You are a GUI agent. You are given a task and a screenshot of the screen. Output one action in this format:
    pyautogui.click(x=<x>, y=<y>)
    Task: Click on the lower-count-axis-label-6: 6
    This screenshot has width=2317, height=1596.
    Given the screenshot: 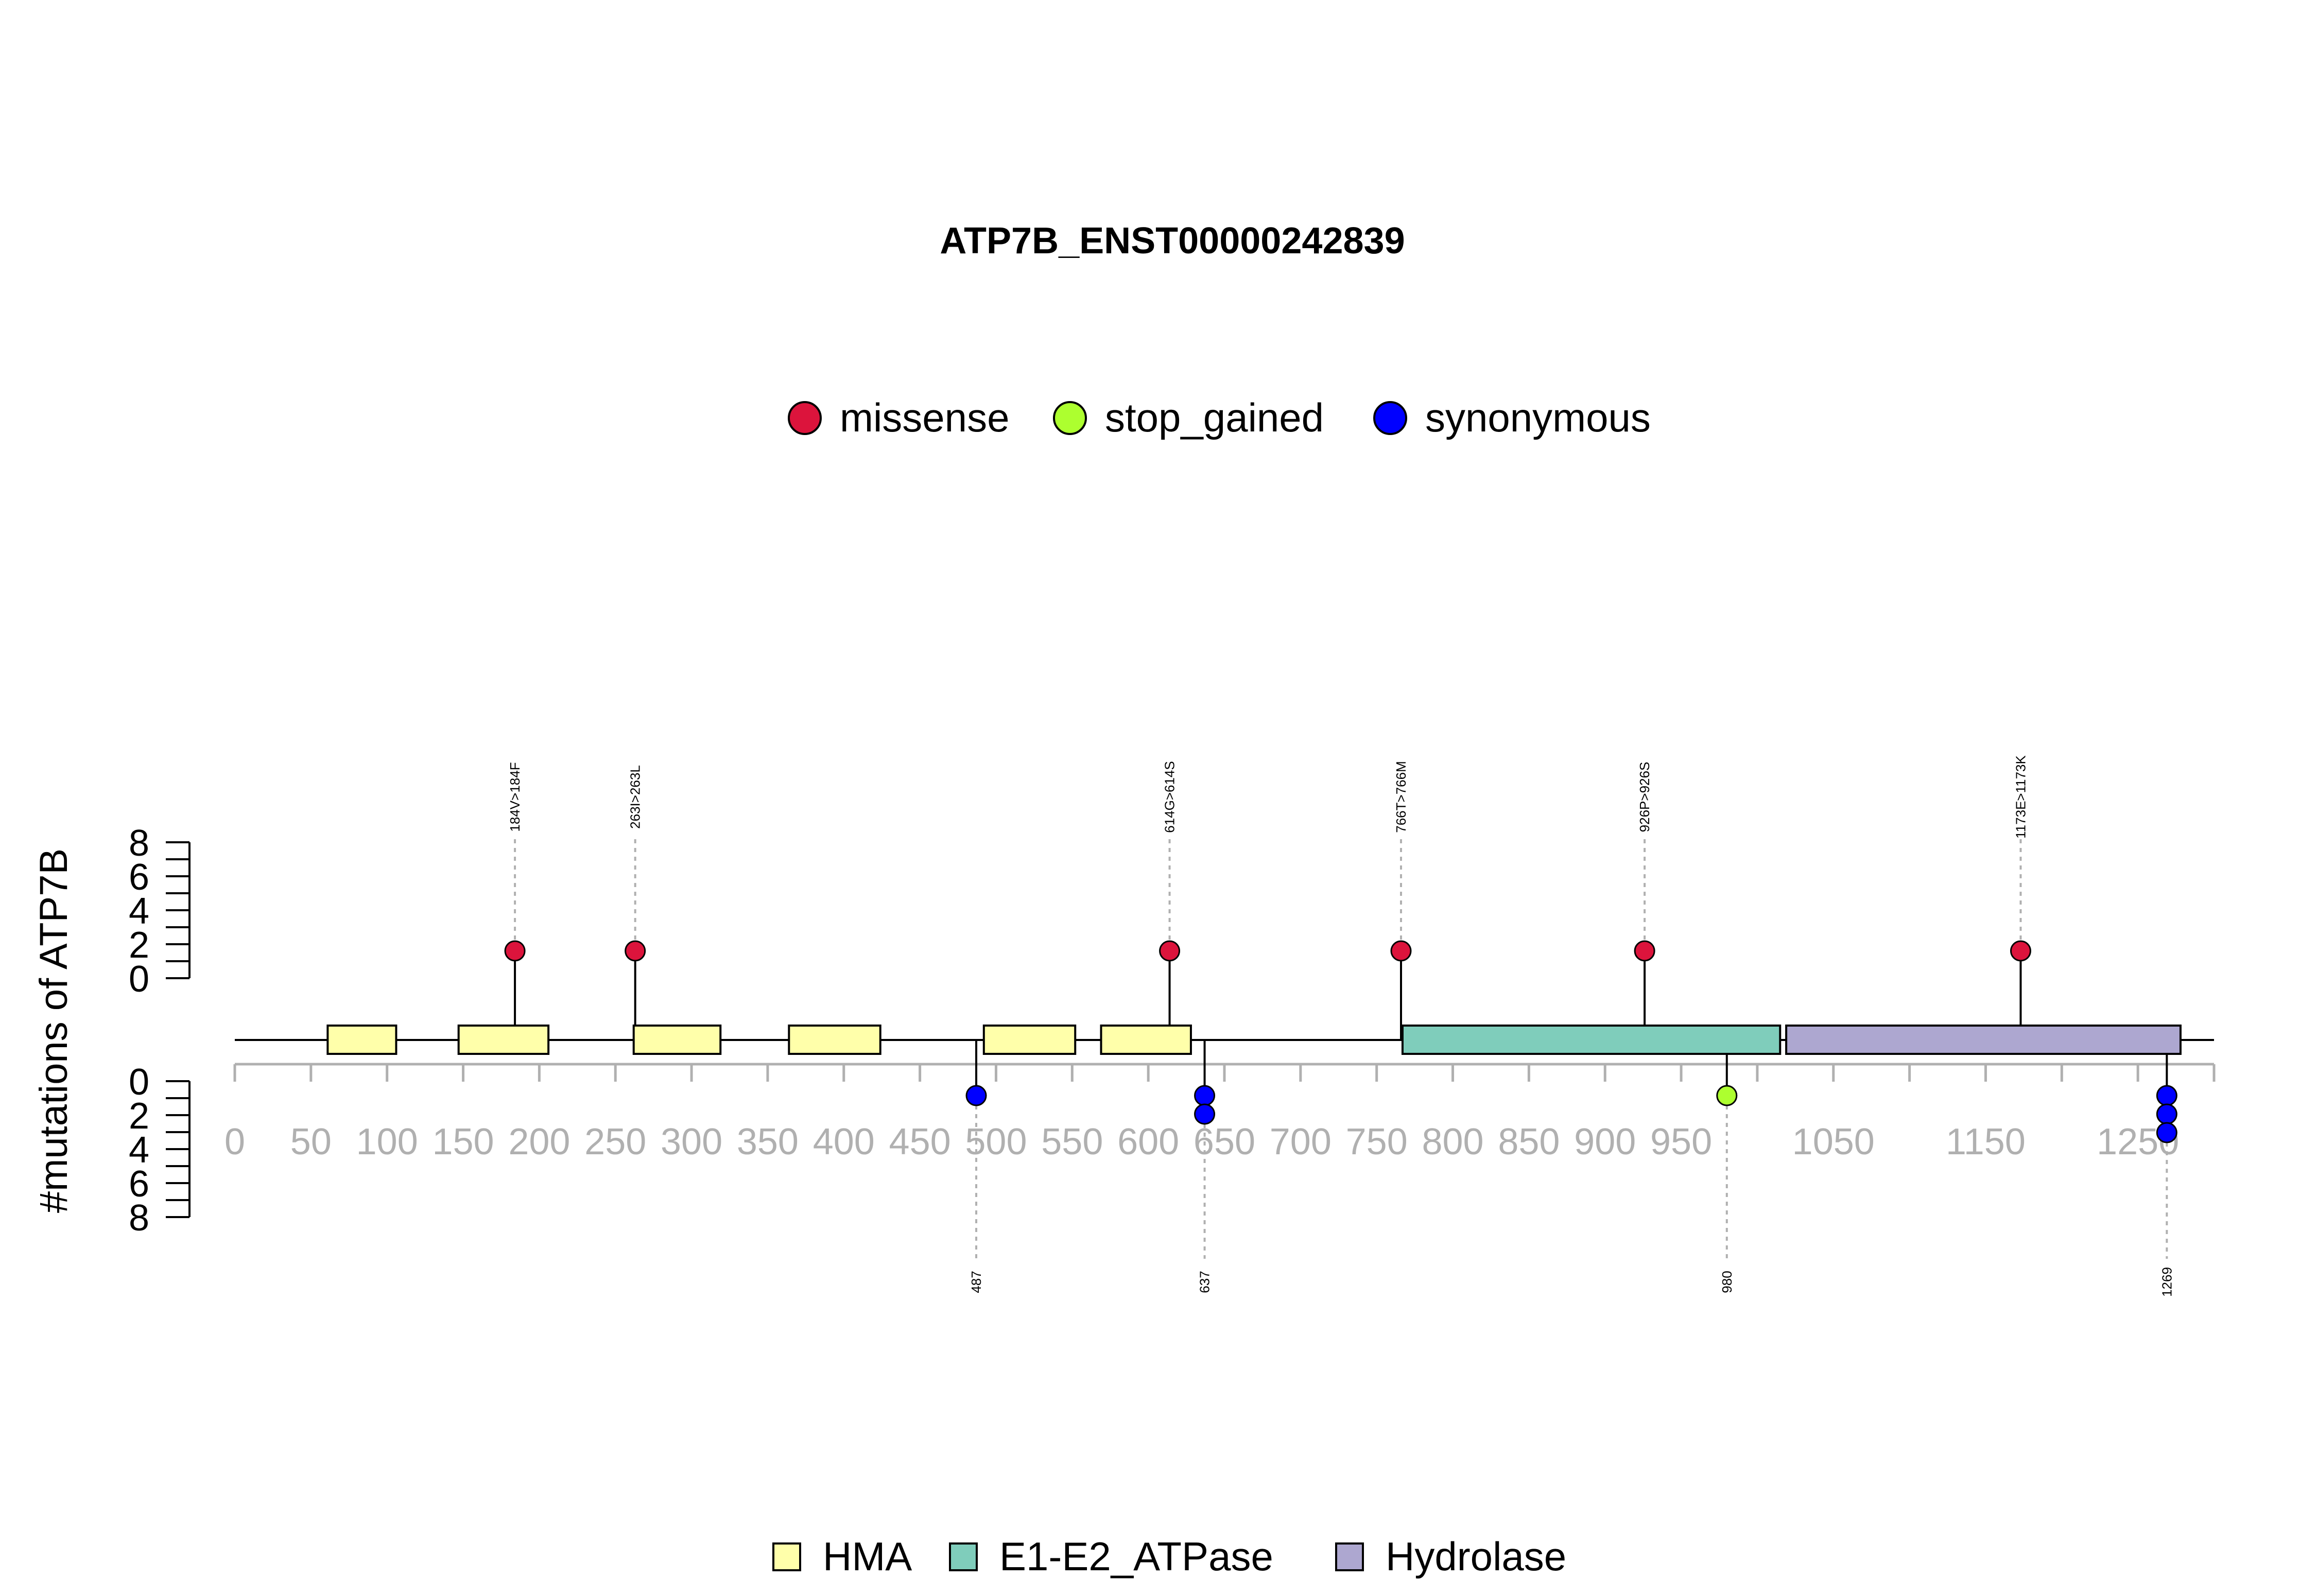 What is the action you would take?
    pyautogui.click(x=139, y=1184)
    